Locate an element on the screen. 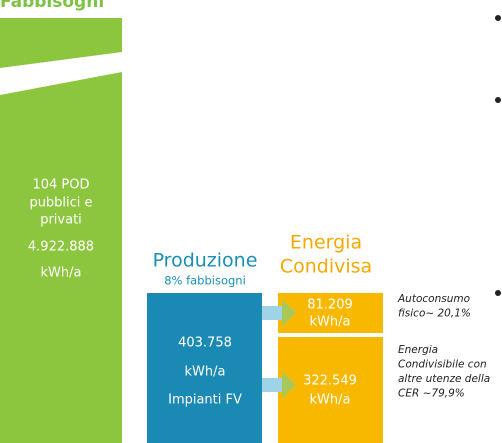 Image resolution: width=502 pixels, height=443 pixels. condivisa-value: 322.549 is located at coordinates (330, 381).